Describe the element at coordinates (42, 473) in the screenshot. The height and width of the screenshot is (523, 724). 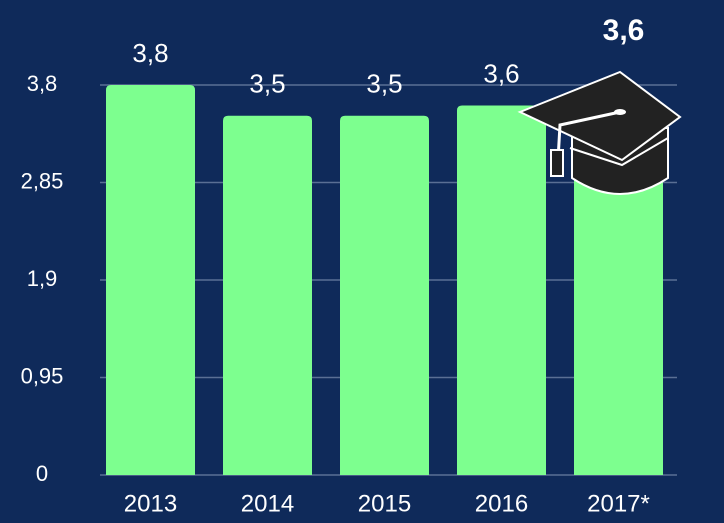
I see `y-tick-label: 0` at that location.